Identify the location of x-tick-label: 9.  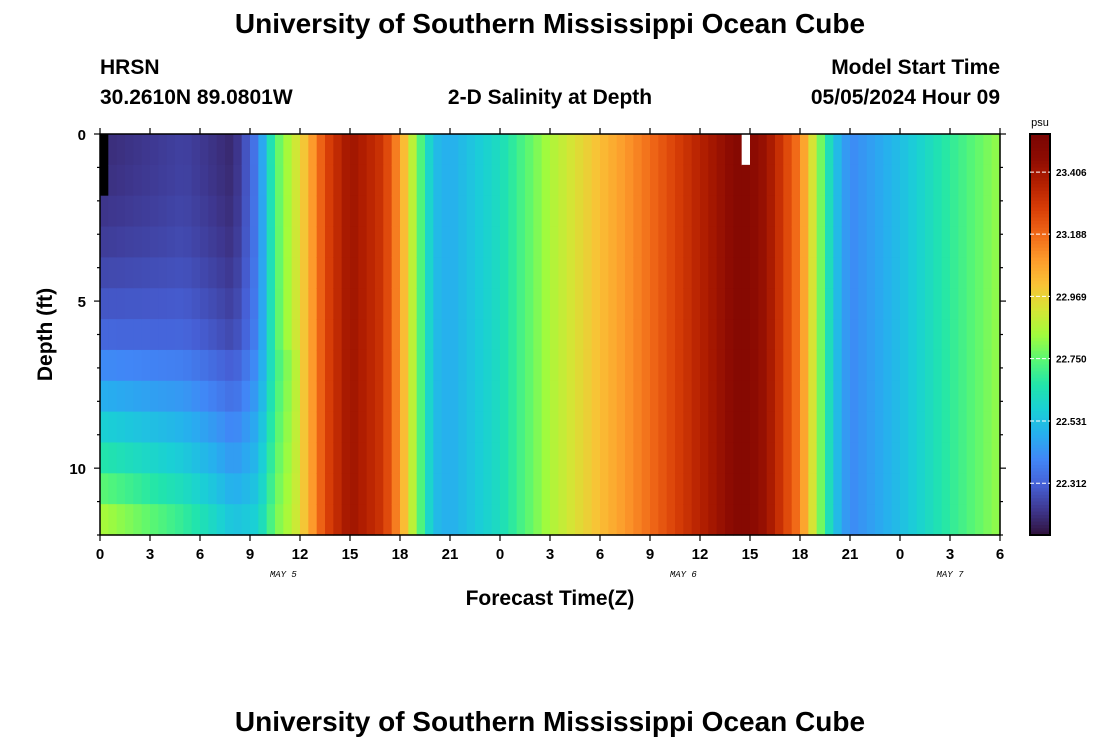
(250, 554).